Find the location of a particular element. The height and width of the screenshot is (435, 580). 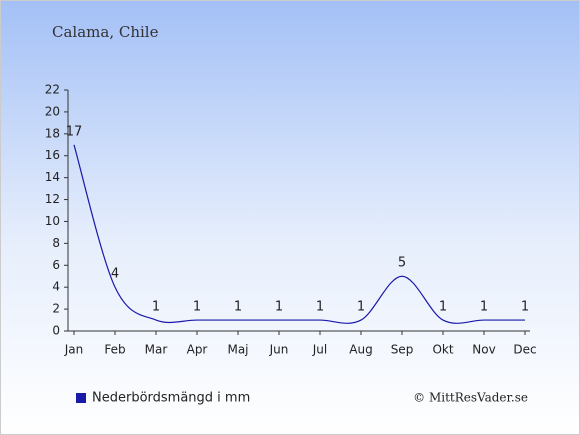

chart-title: Calama, Chile is located at coordinates (105, 32).